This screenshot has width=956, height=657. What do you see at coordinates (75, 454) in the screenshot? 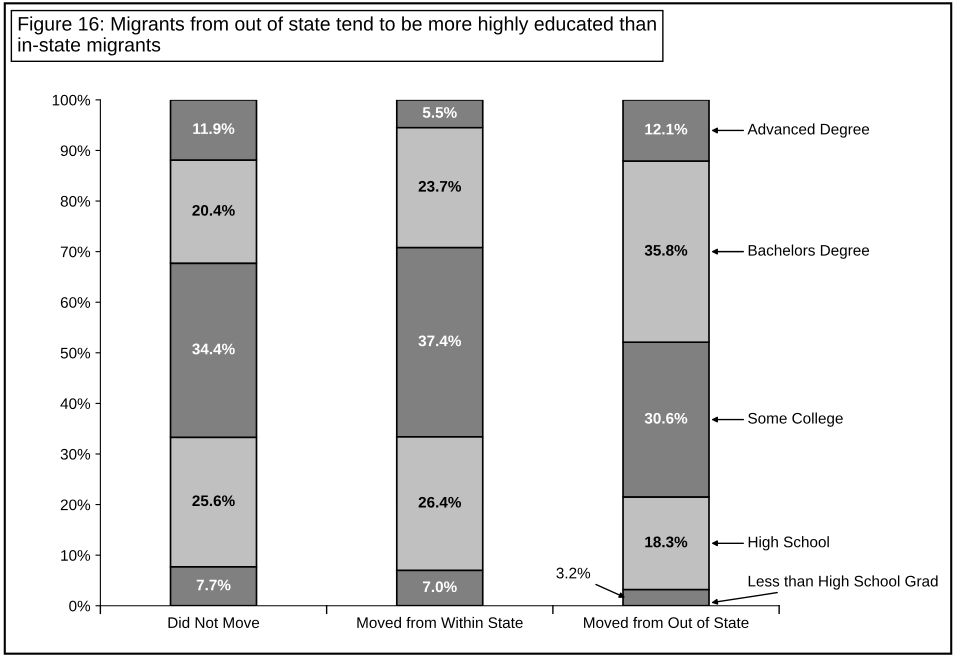
I see `y-tick-label: 30%` at bounding box center [75, 454].